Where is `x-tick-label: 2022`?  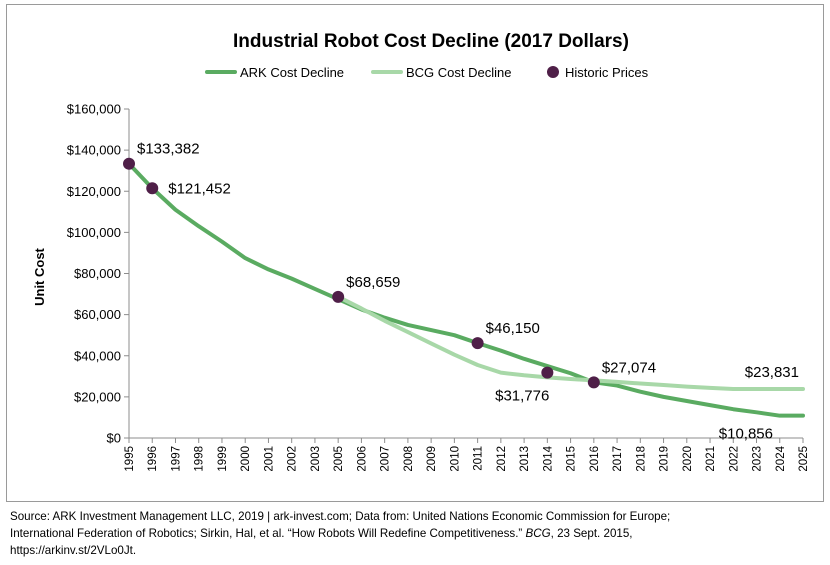
x-tick-label: 2022 is located at coordinates (734, 459).